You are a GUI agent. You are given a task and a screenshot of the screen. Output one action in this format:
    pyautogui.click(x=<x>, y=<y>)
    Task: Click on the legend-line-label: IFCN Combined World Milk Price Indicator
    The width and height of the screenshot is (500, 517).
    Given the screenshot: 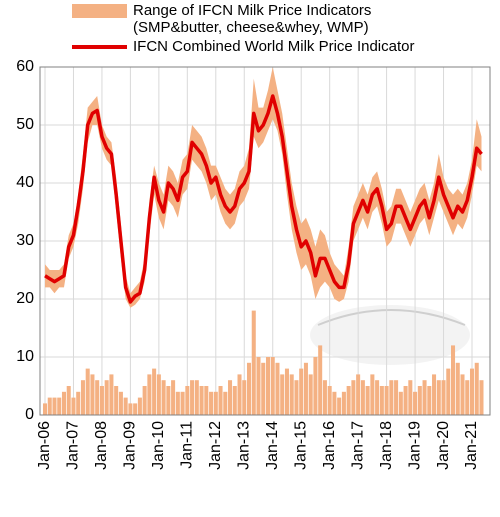 What is the action you would take?
    pyautogui.click(x=274, y=46)
    